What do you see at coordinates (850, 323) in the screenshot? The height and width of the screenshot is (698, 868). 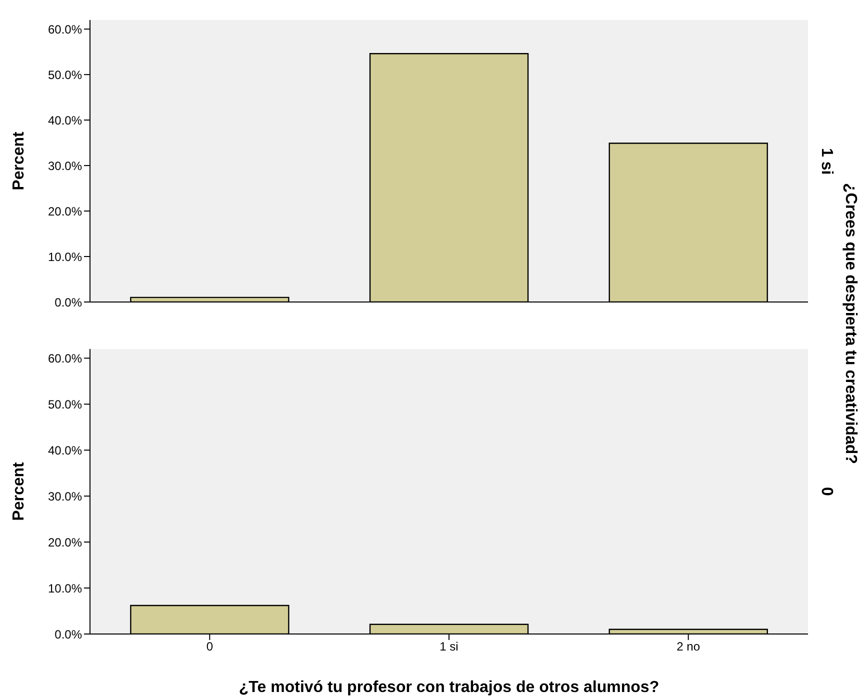 I see `text: ¿Crees que despierta tu creatividad?` at bounding box center [850, 323].